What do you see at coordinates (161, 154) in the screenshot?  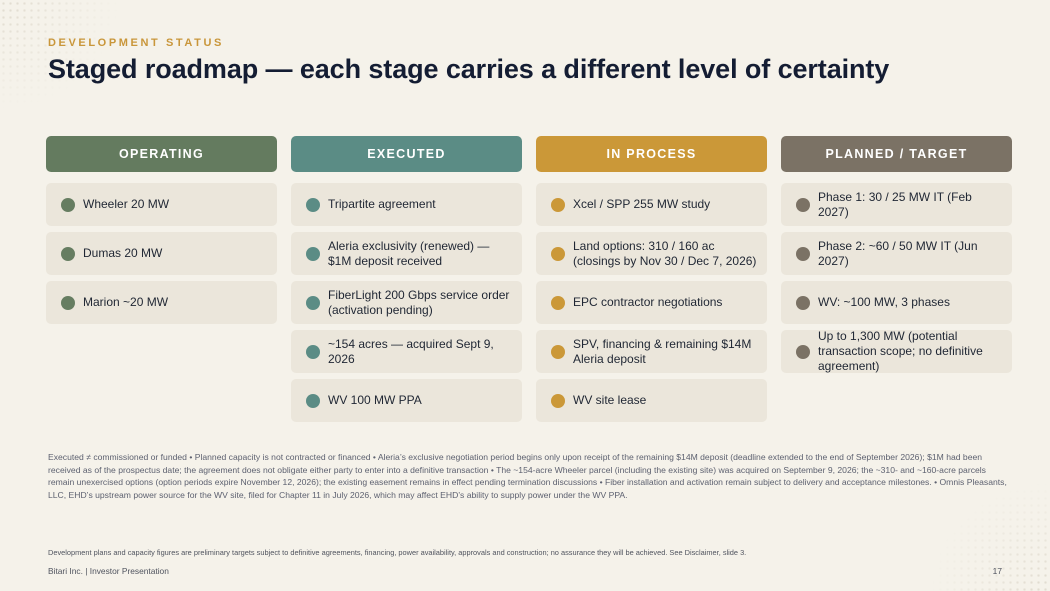 I see `column-header-operating: OPERATING` at bounding box center [161, 154].